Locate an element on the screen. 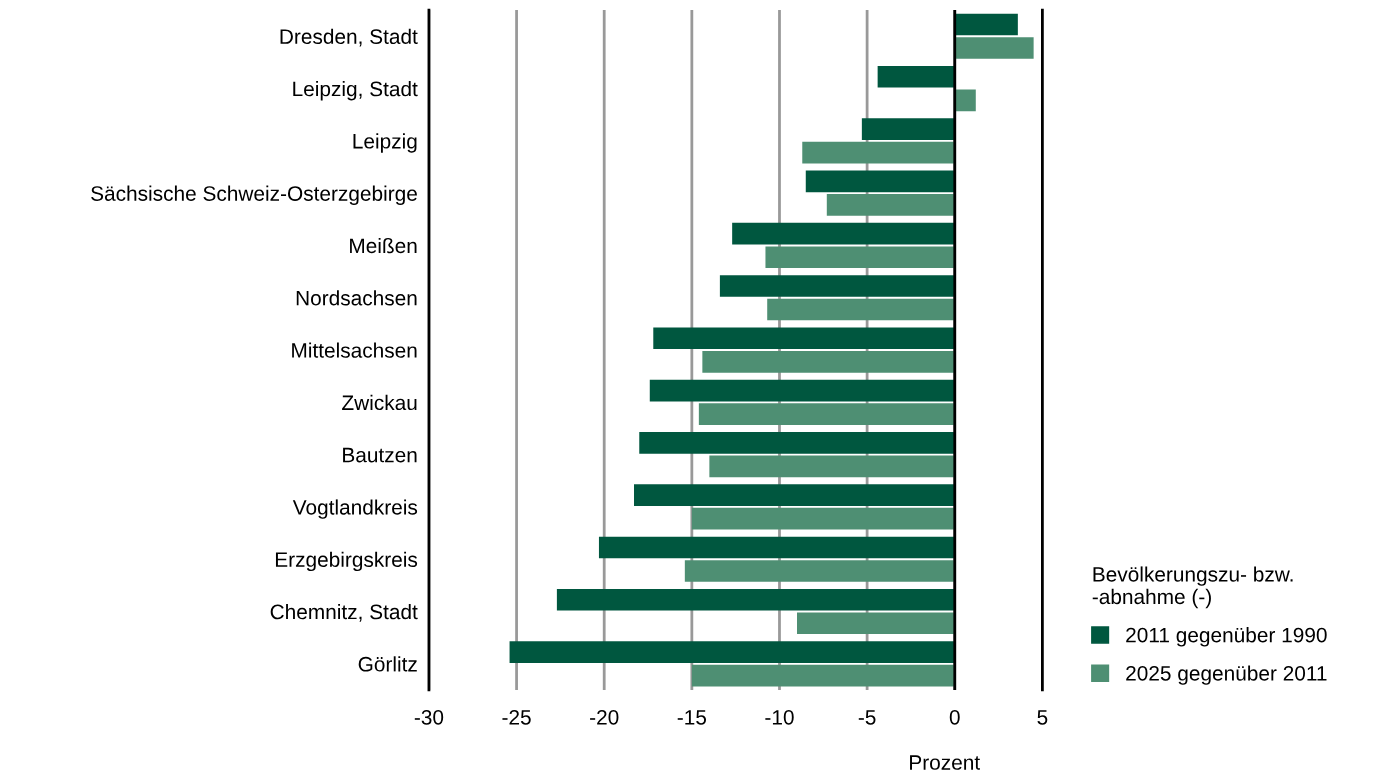 The height and width of the screenshot is (777, 1377). legend-label: 2011 gegenüber 1990 is located at coordinates (1226, 637).